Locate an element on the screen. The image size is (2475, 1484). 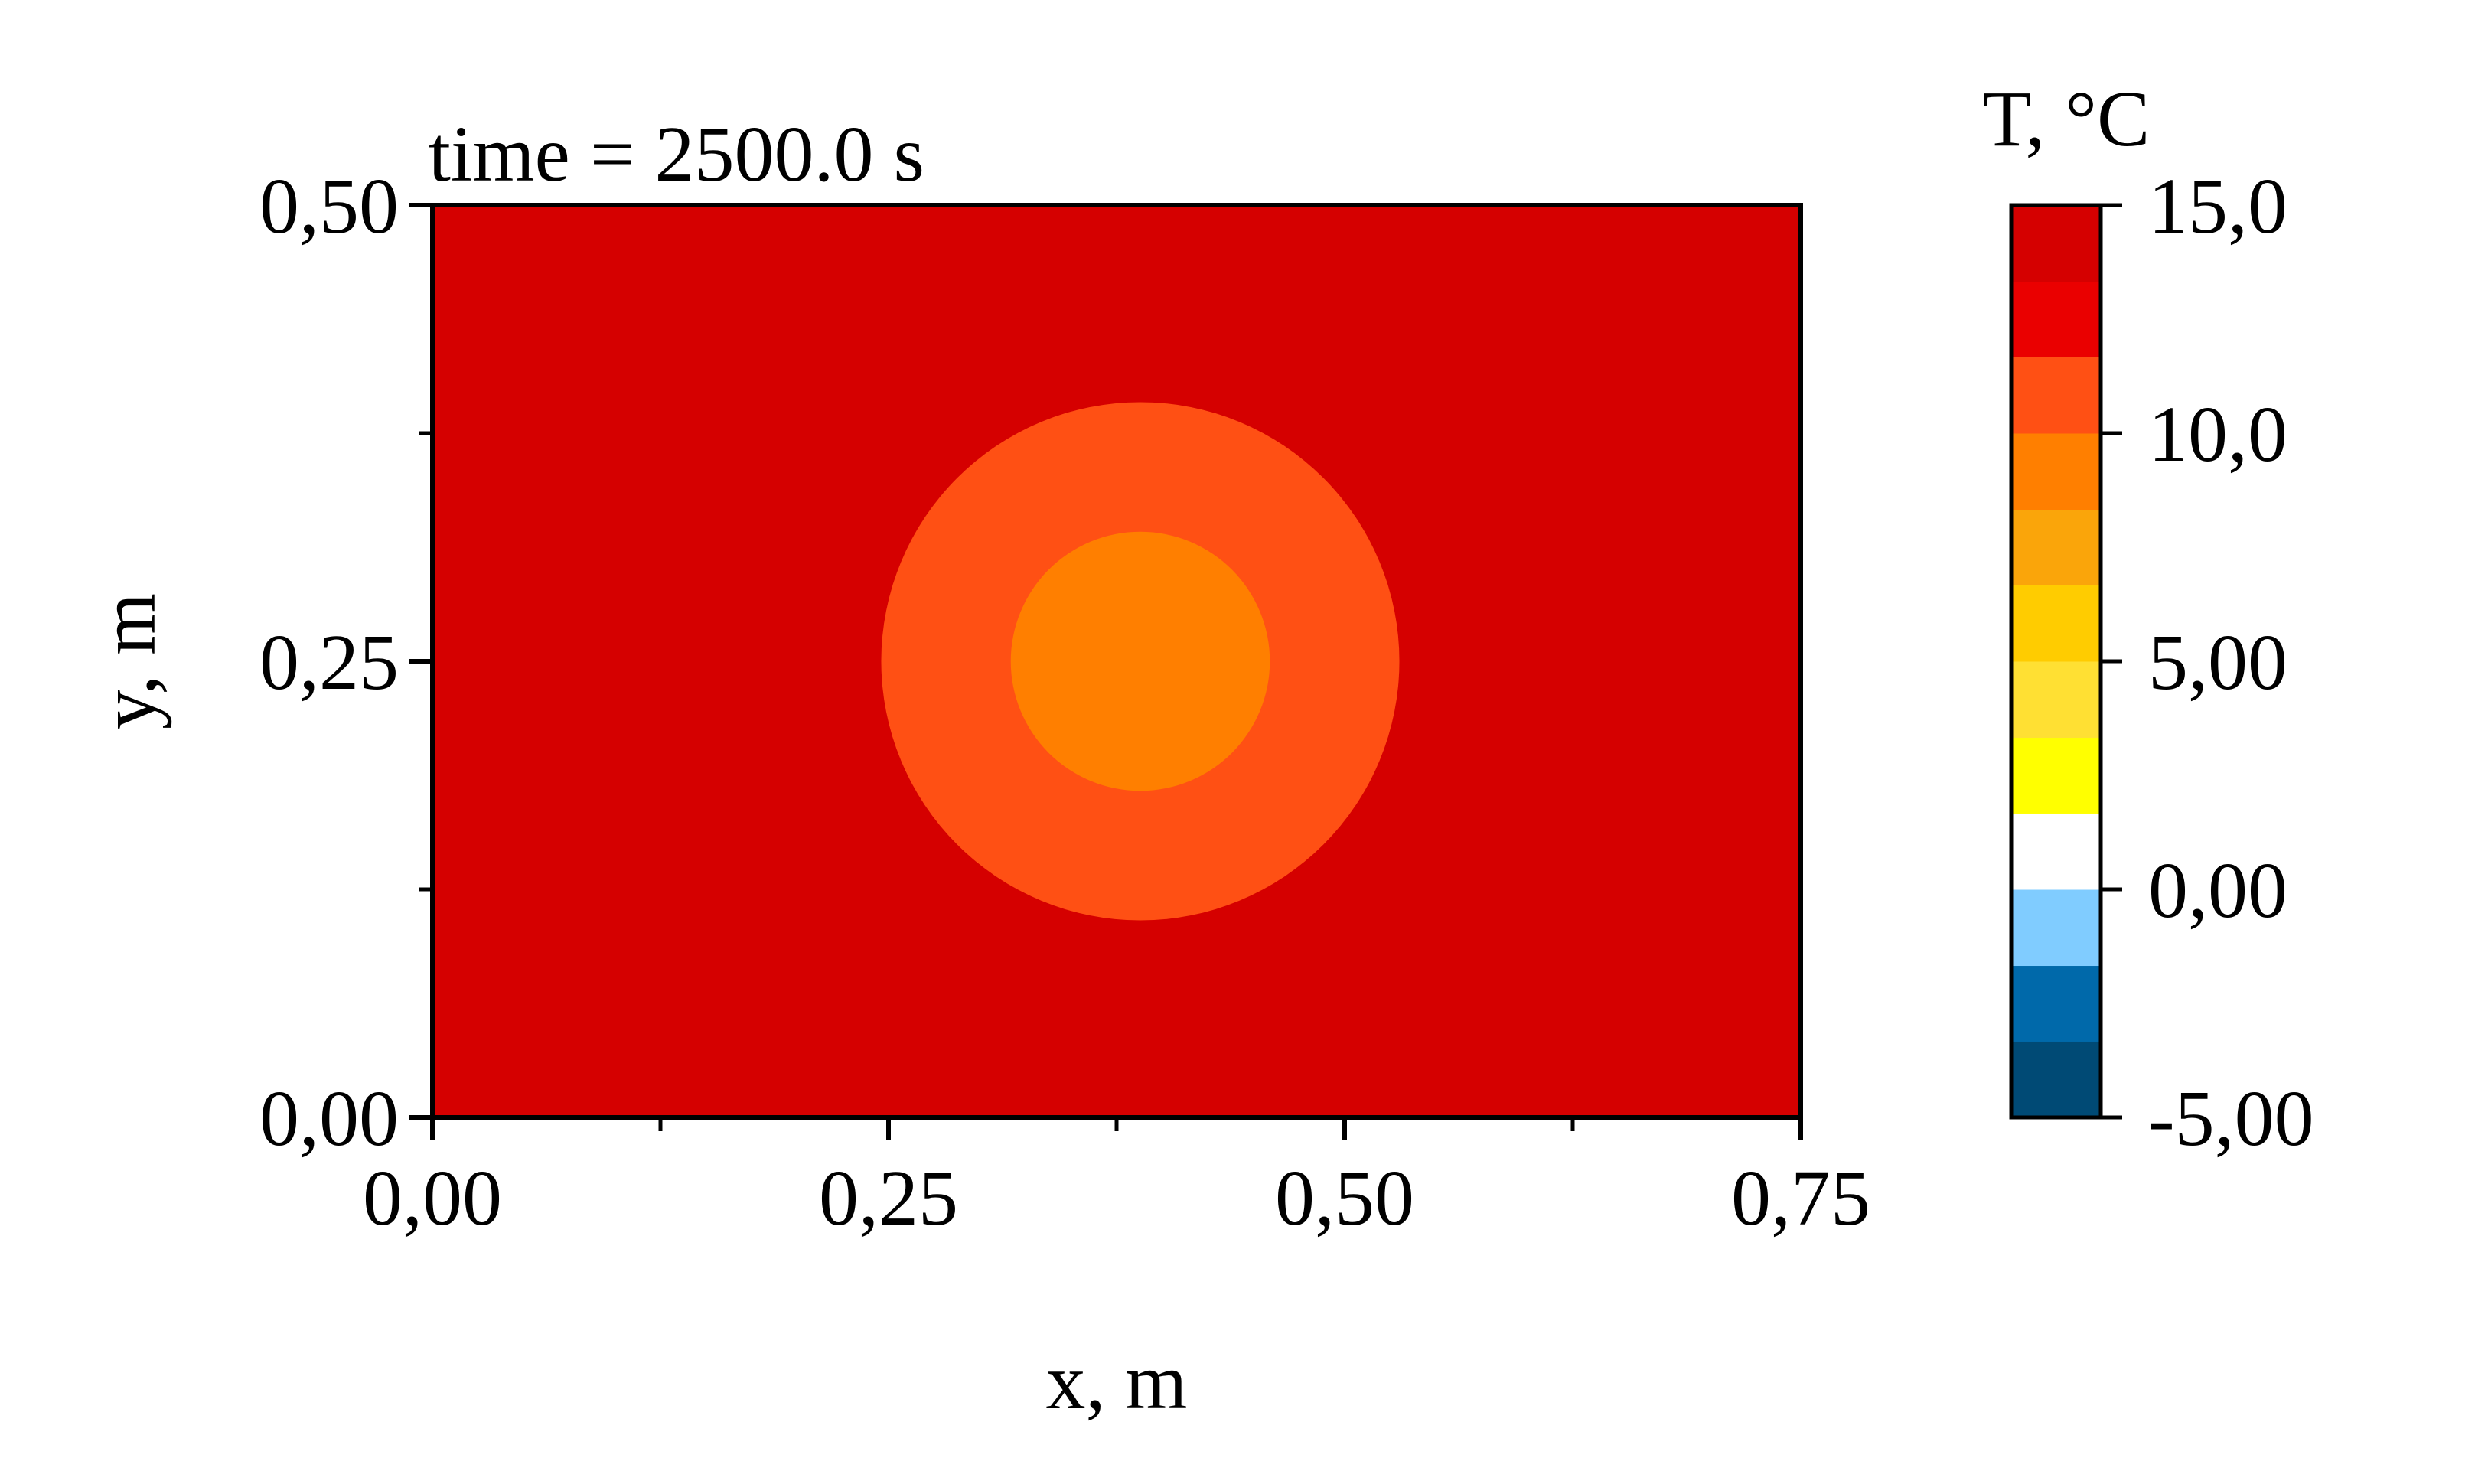
y-axis-title: y, m is located at coordinates (128, 661).